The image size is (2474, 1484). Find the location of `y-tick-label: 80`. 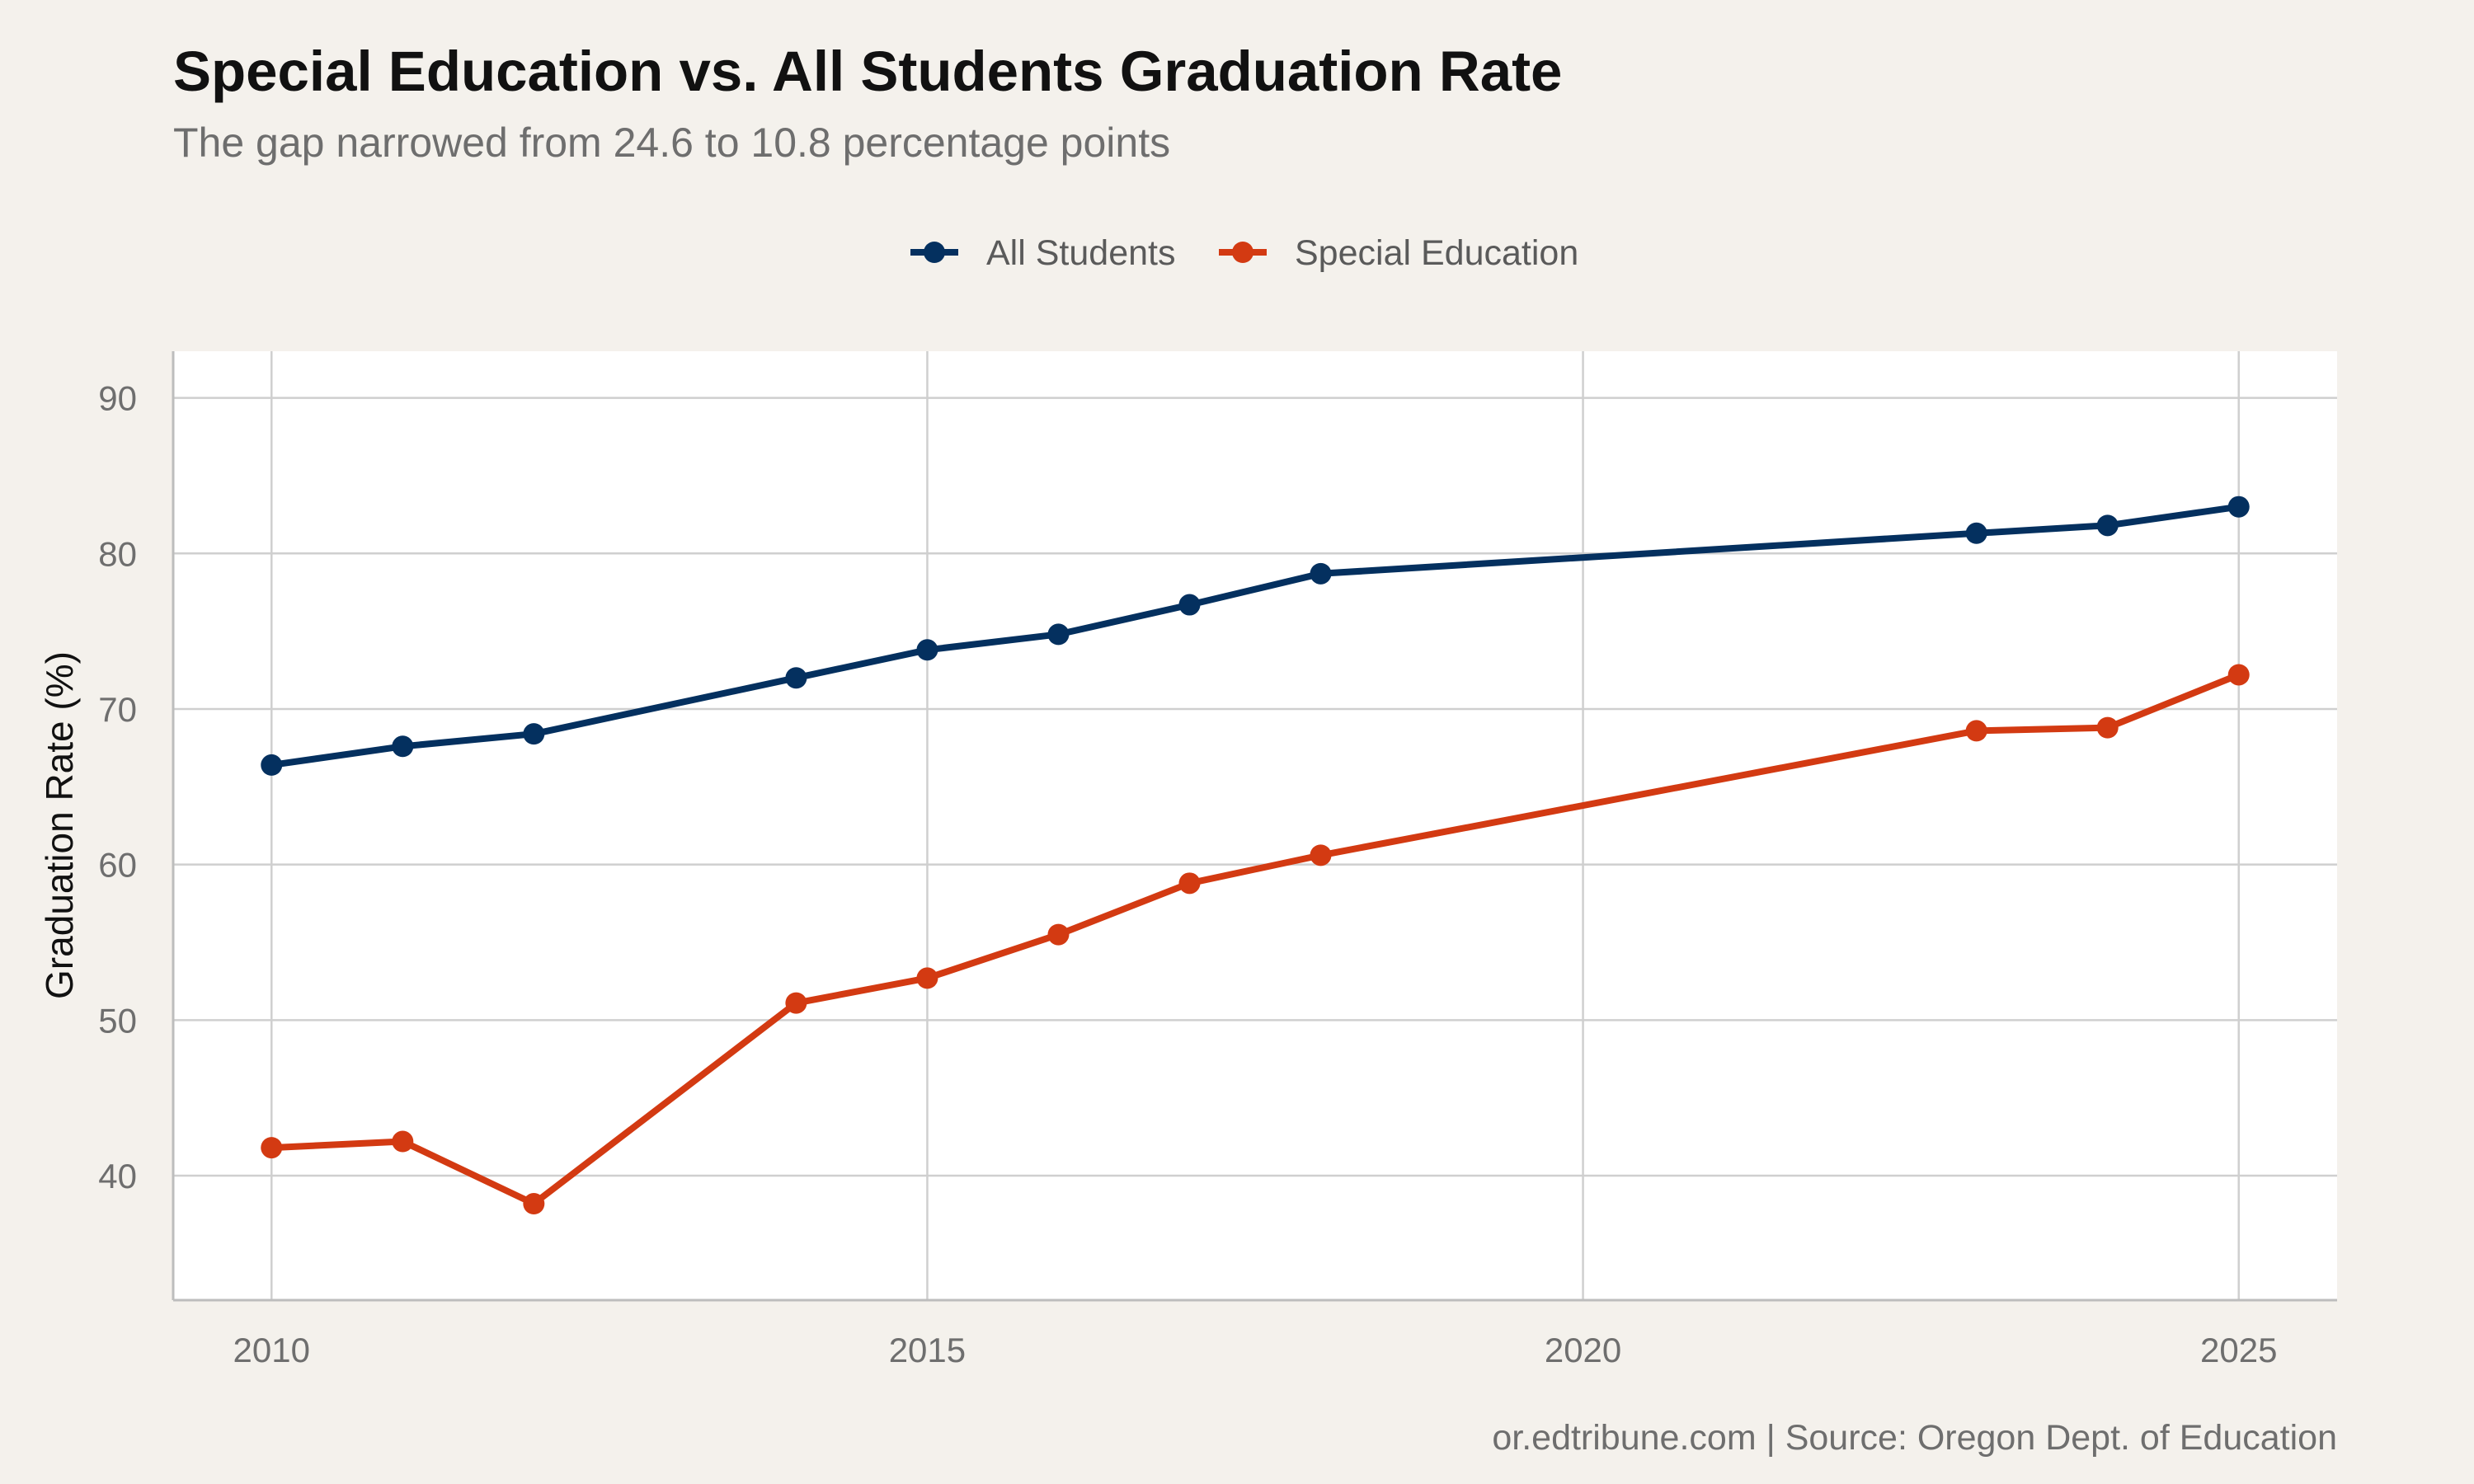

y-tick-label: 80 is located at coordinates (117, 553).